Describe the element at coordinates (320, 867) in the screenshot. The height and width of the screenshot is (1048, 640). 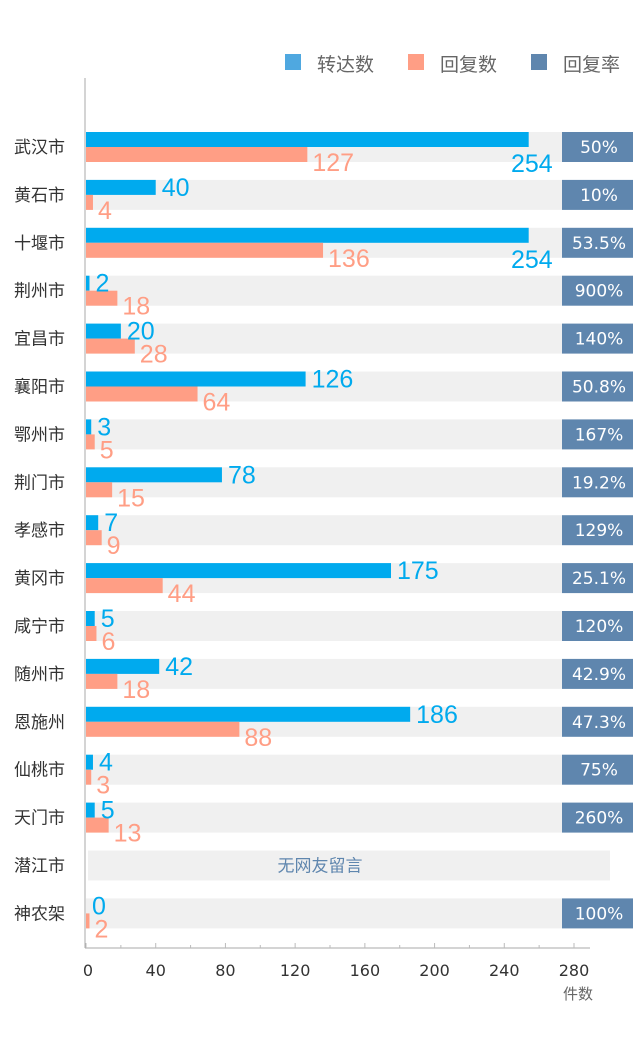
I see `no-data-text: 无网友留言` at that location.